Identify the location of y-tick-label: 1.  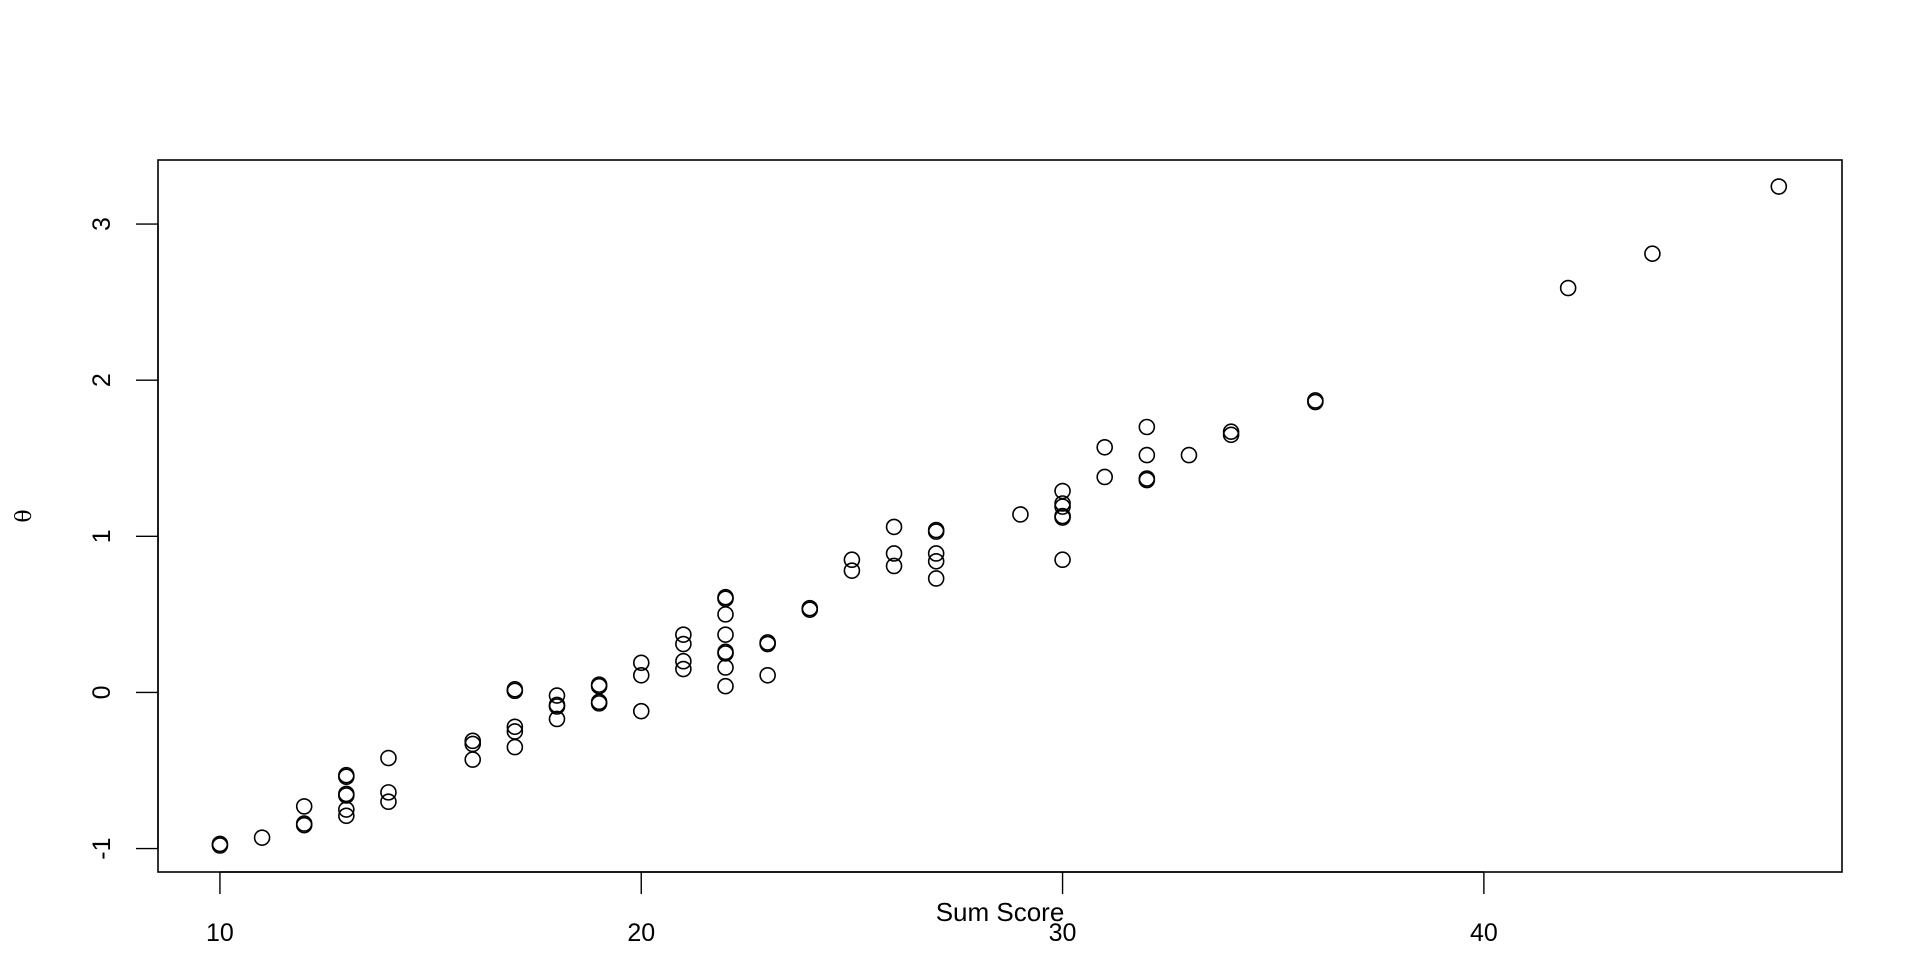
(102, 536).